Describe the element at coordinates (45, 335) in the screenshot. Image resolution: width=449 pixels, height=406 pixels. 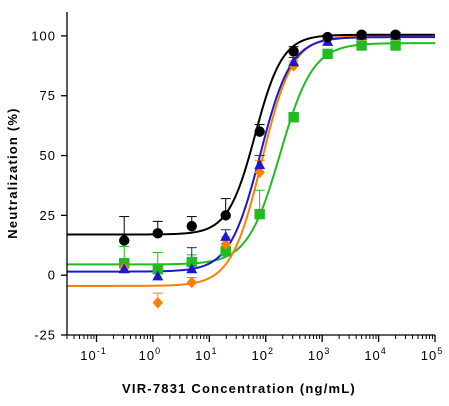
I see `y-tick-label: -25` at that location.